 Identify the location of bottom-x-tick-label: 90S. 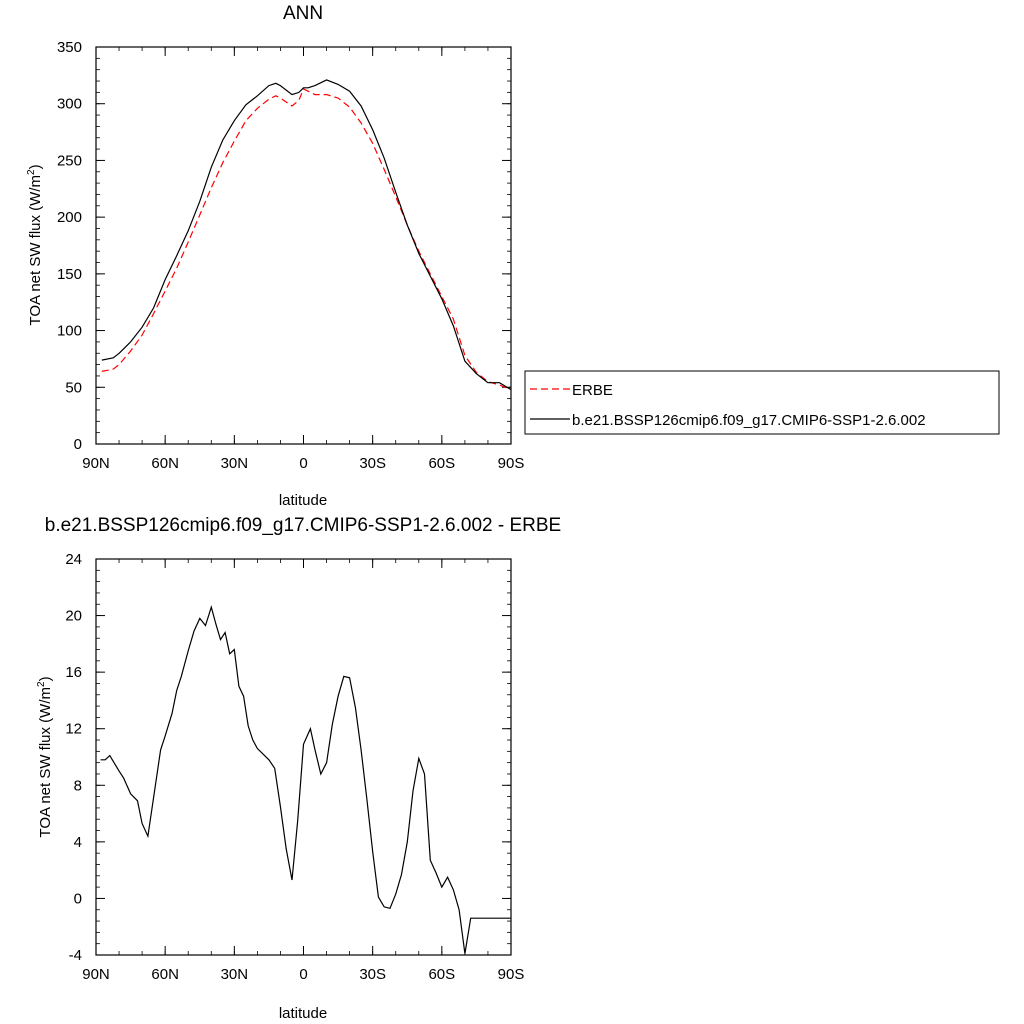
(511, 974).